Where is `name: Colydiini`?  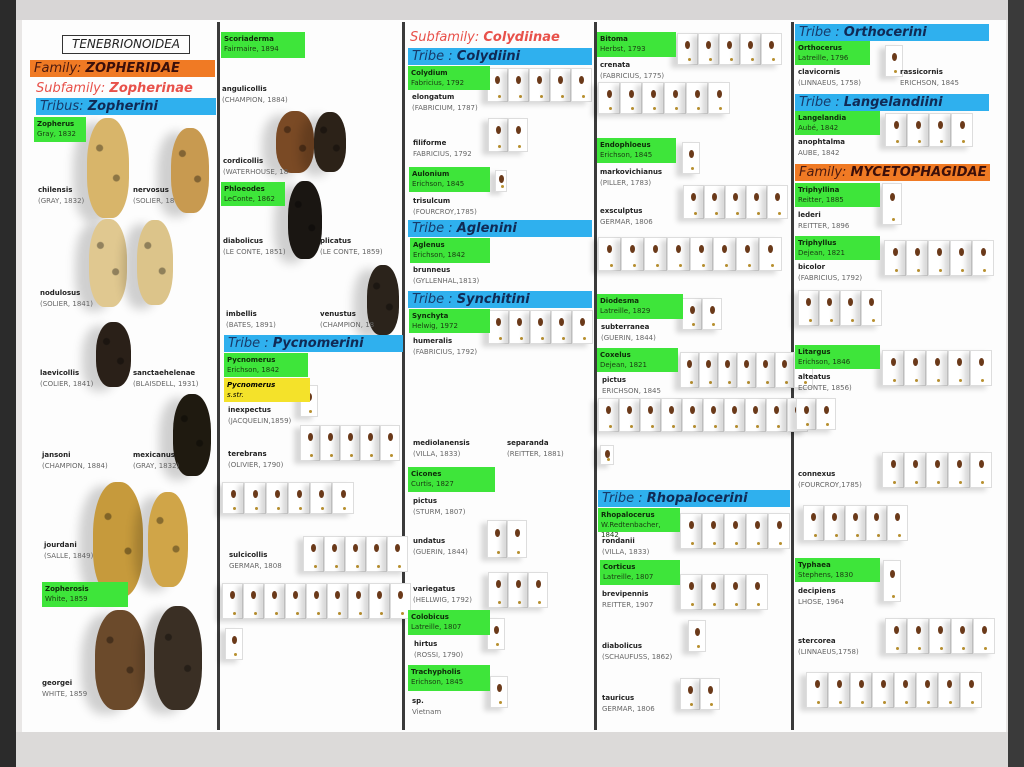
name: Colydiini is located at coordinates (488, 56).